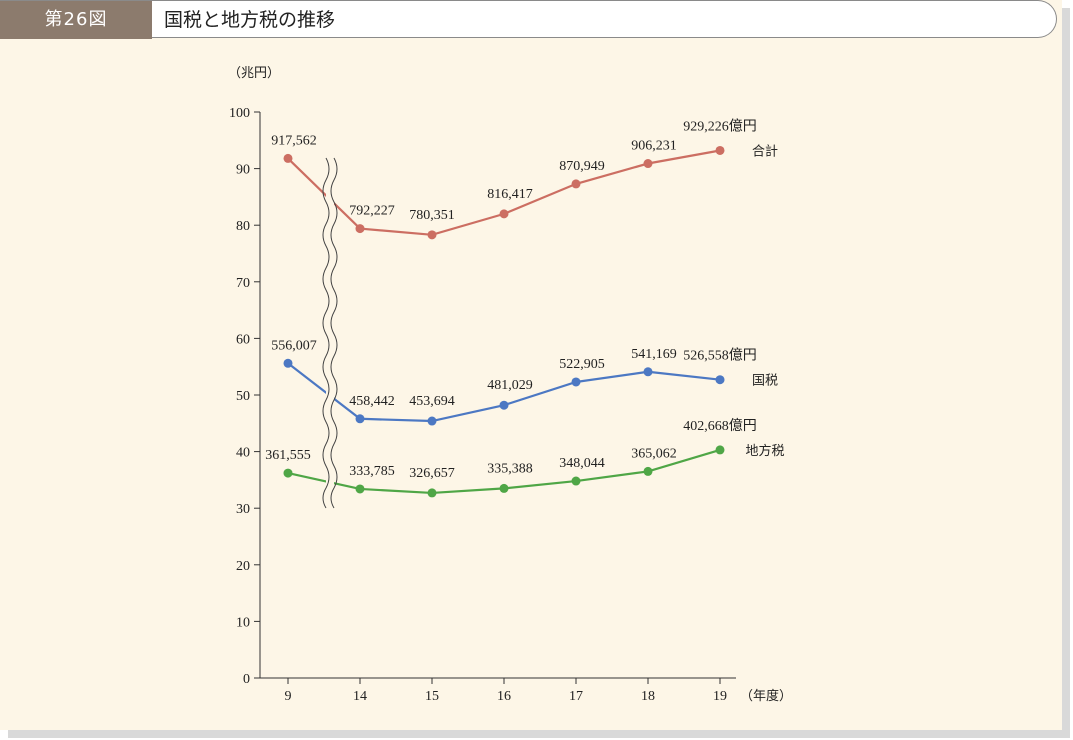 The image size is (1073, 740). I want to click on axis-break-line-right, so click(334, 333).